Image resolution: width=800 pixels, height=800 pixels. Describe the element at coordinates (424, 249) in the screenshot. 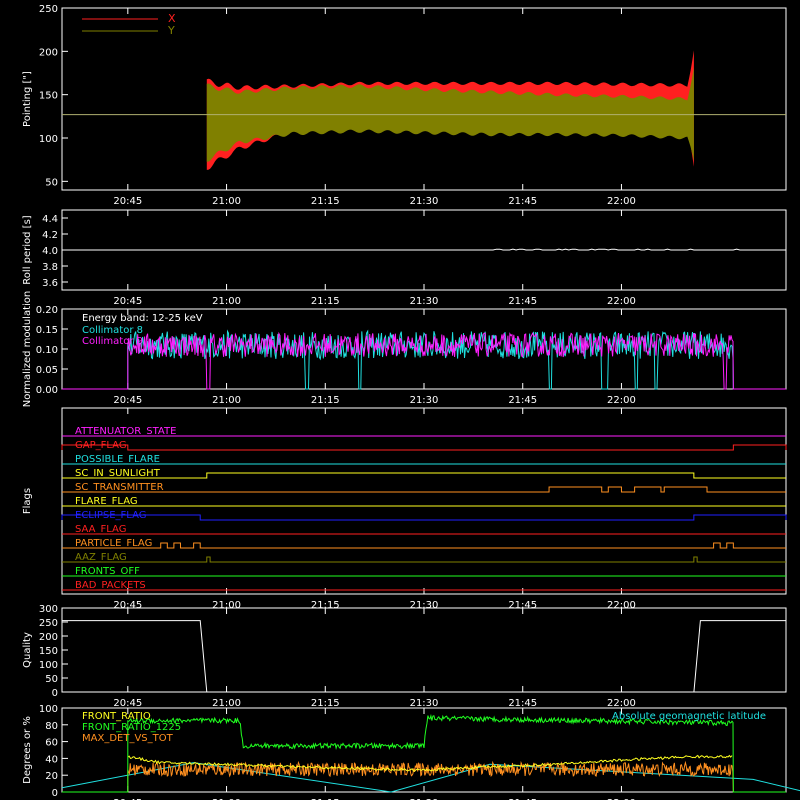

I see `roll-period-line` at that location.